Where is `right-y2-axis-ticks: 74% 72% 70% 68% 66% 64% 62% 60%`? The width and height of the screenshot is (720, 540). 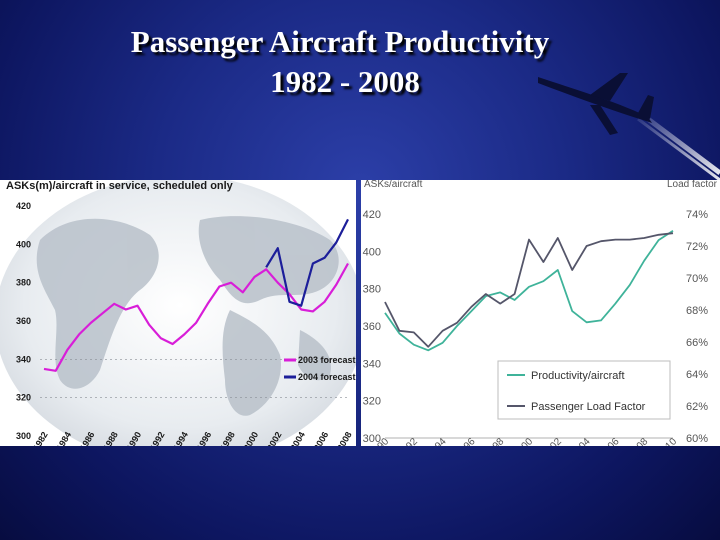
right-y2-axis-ticks: 74% 72% 70% 68% 66% 64% 62% 60% is located at coordinates (697, 327).